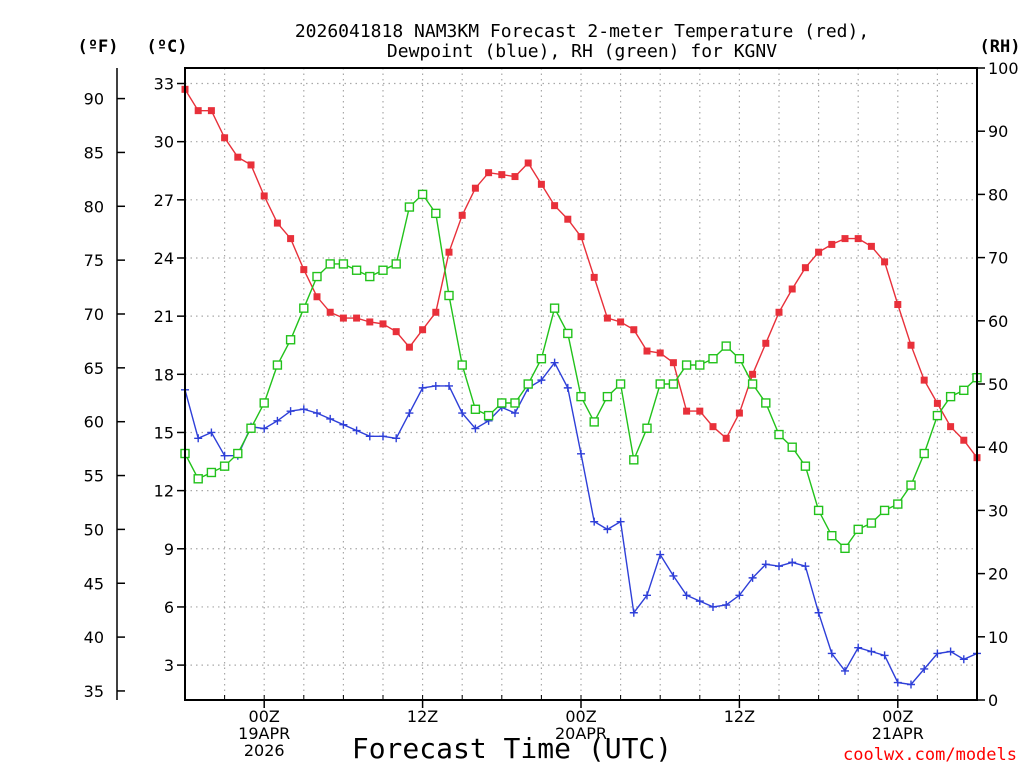  Describe the element at coordinates (930, 755) in the screenshot. I see `credit-text: coolwx.com/models` at that location.